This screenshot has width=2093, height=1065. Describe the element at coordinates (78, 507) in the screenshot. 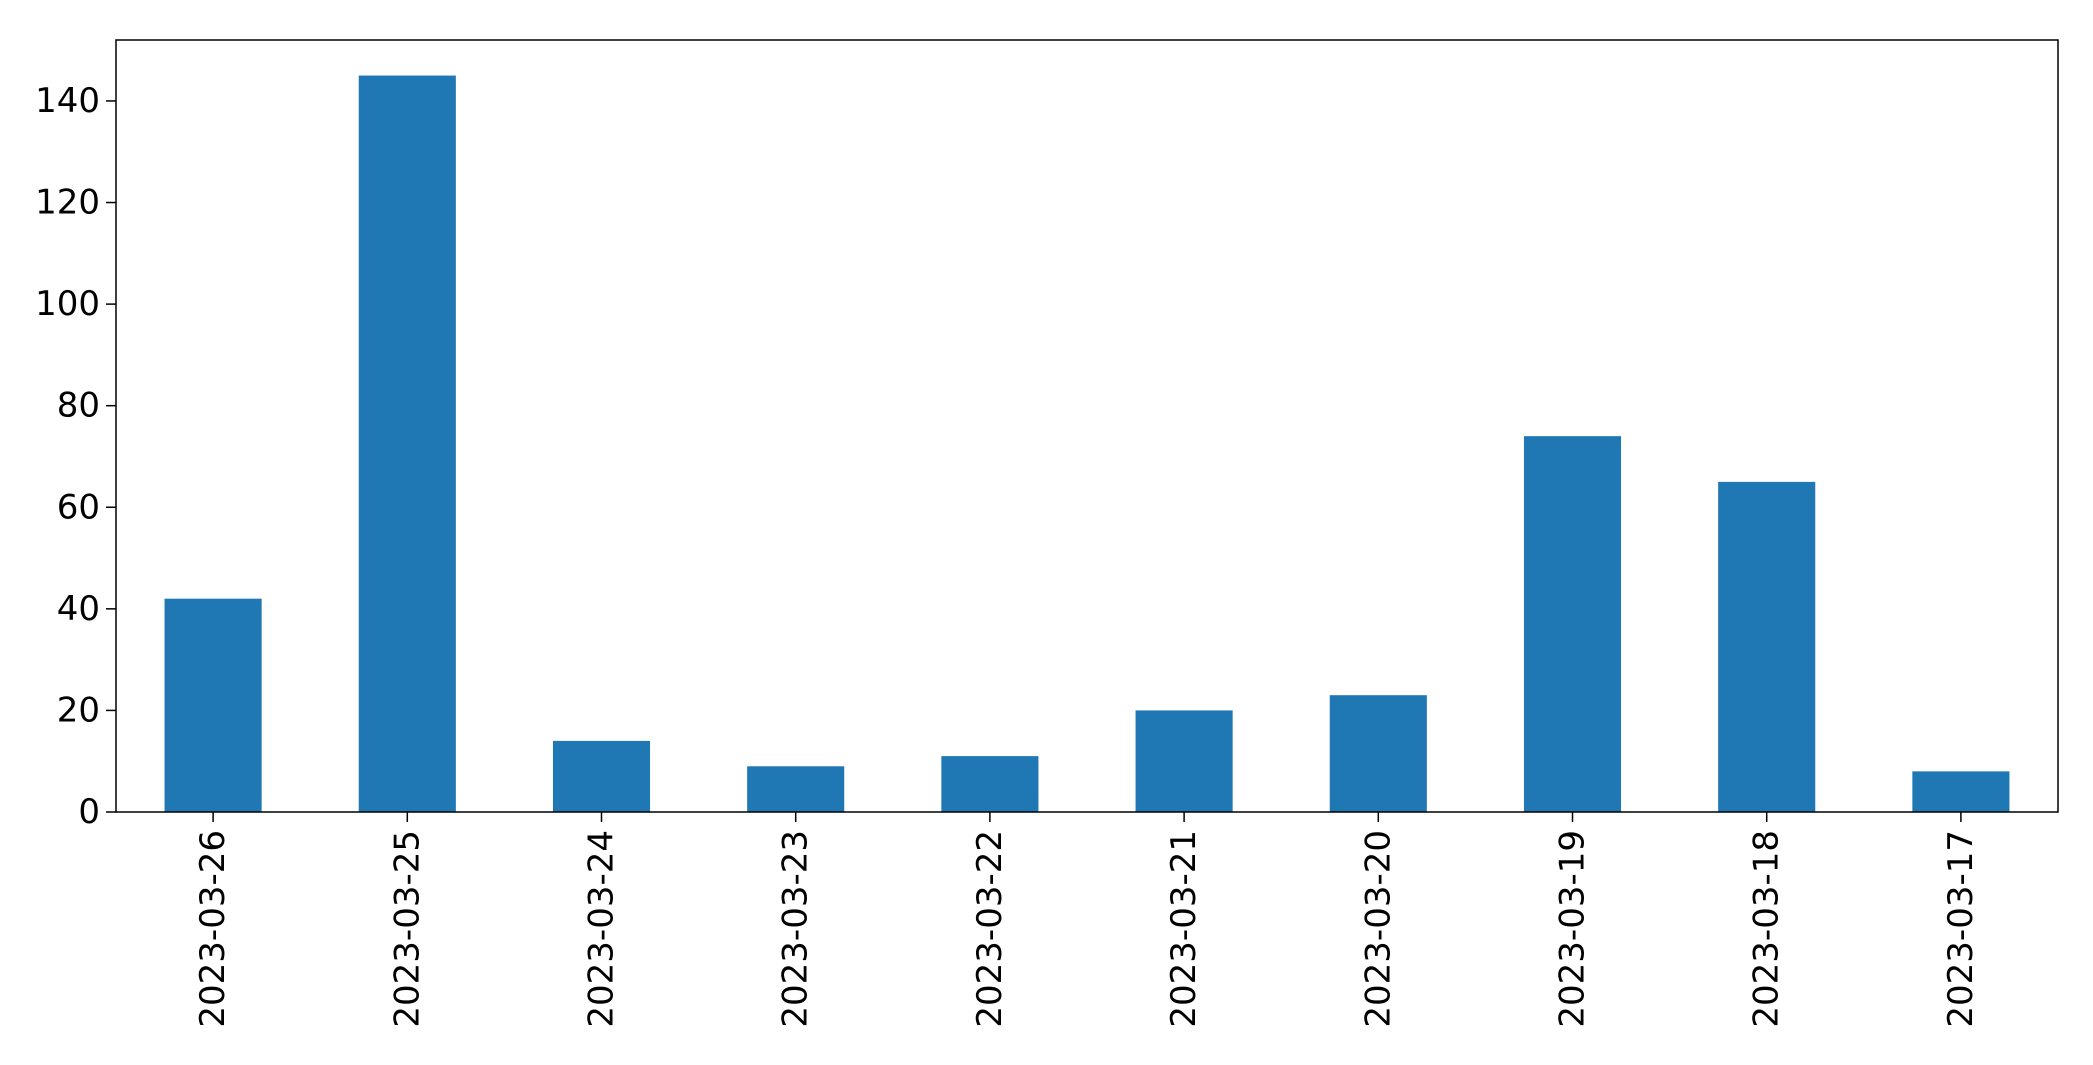

I see `y-tick-label: 60` at that location.